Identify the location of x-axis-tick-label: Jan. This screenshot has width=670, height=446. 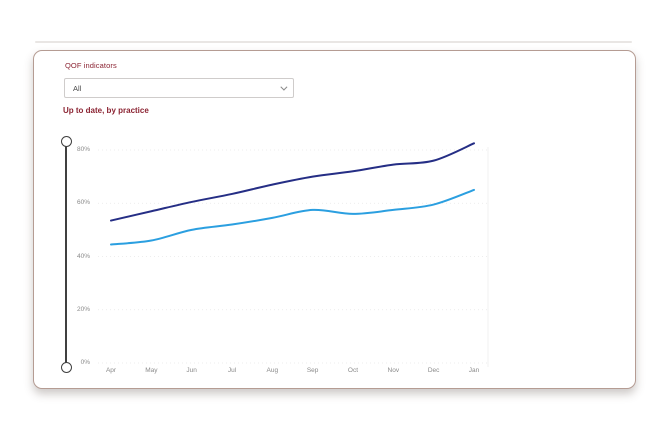
(474, 370).